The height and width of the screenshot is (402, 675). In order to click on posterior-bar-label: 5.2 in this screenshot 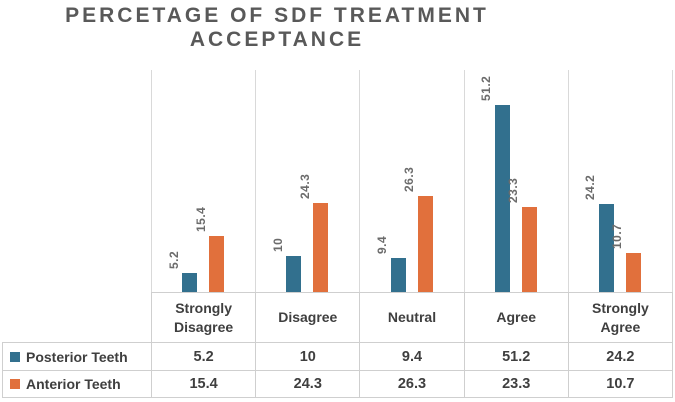, I will do `click(173, 260)`.